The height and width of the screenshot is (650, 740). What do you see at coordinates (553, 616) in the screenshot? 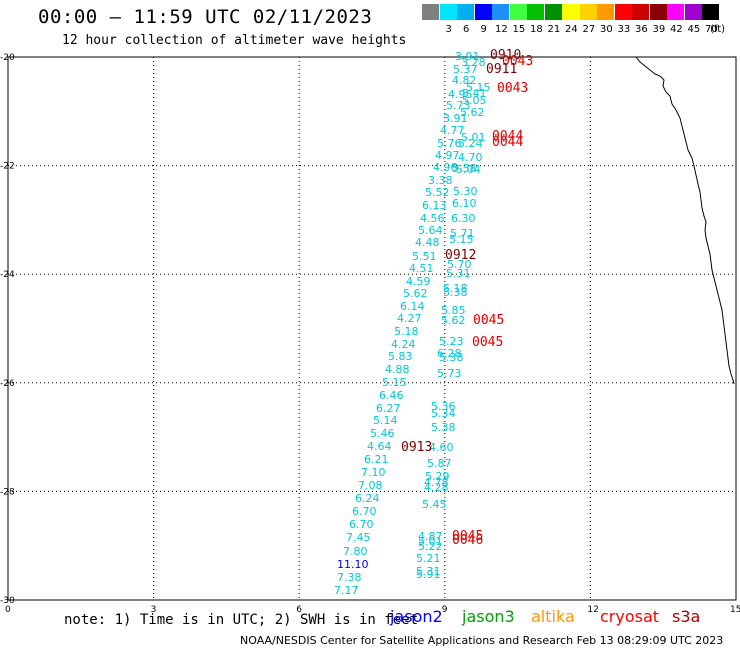
I see `mission-label: altika` at bounding box center [553, 616].